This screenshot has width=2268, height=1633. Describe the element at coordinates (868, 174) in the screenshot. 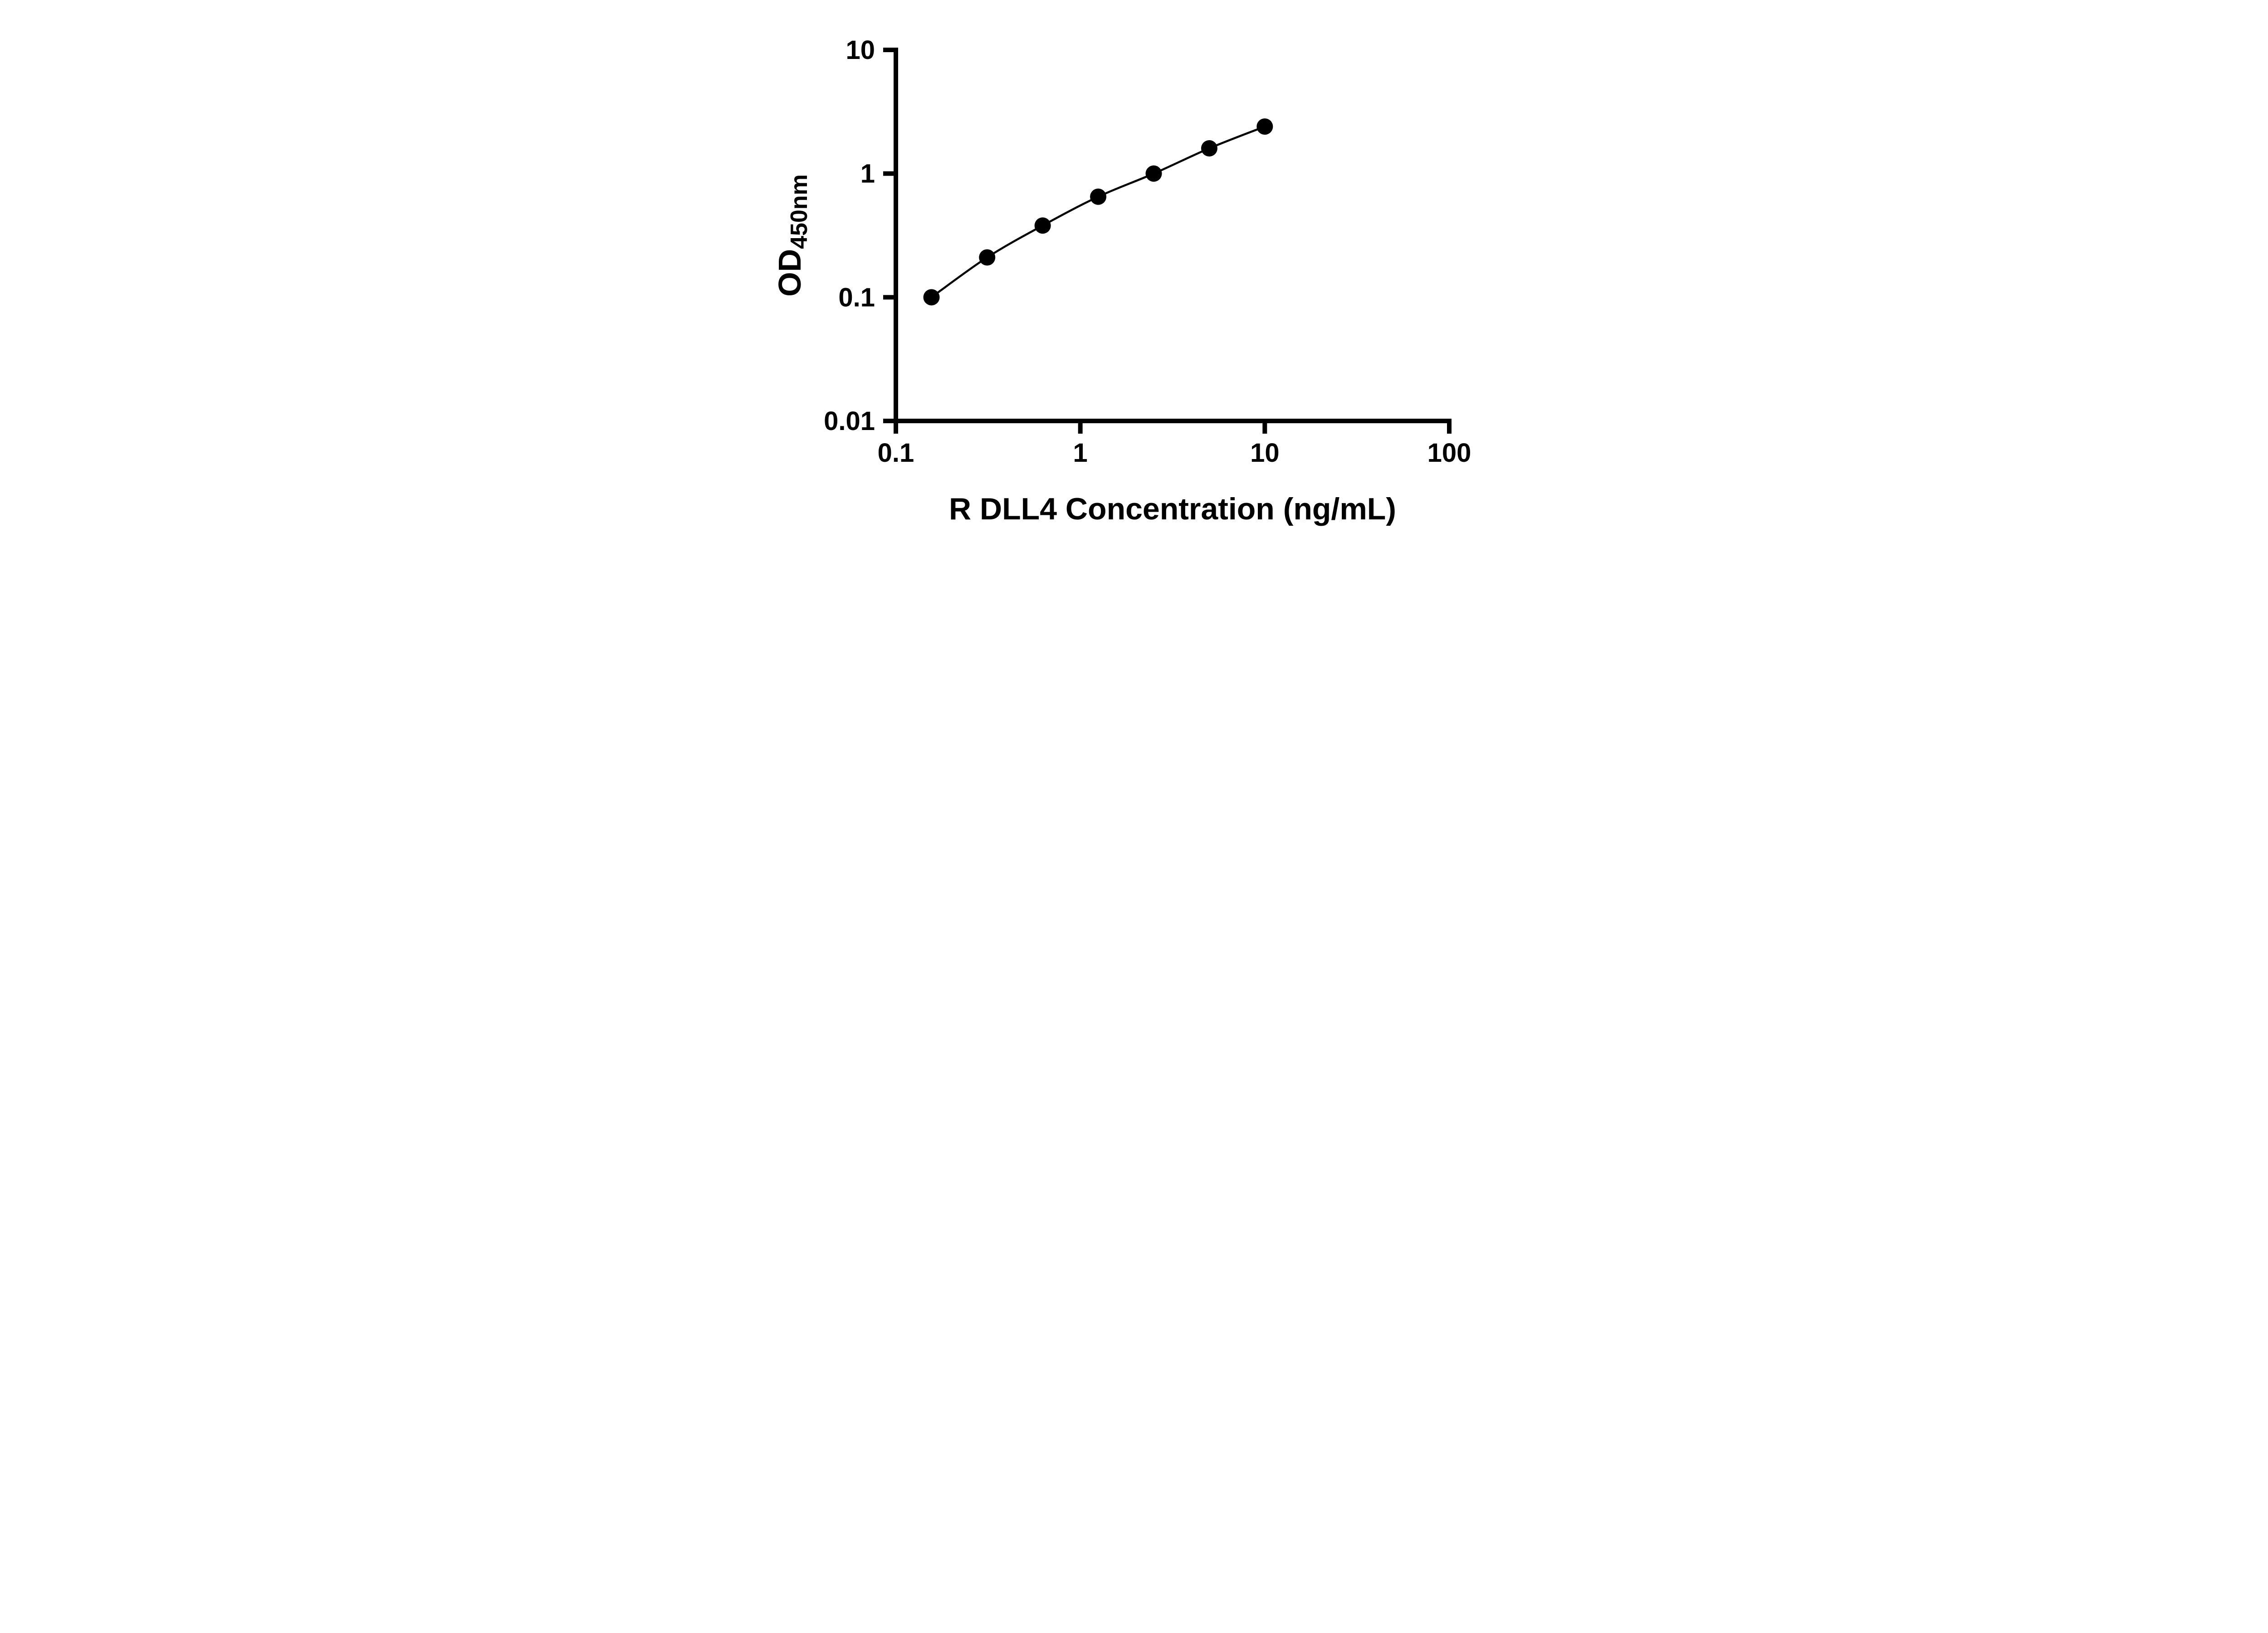

I see `y-tick-label: 1` at that location.